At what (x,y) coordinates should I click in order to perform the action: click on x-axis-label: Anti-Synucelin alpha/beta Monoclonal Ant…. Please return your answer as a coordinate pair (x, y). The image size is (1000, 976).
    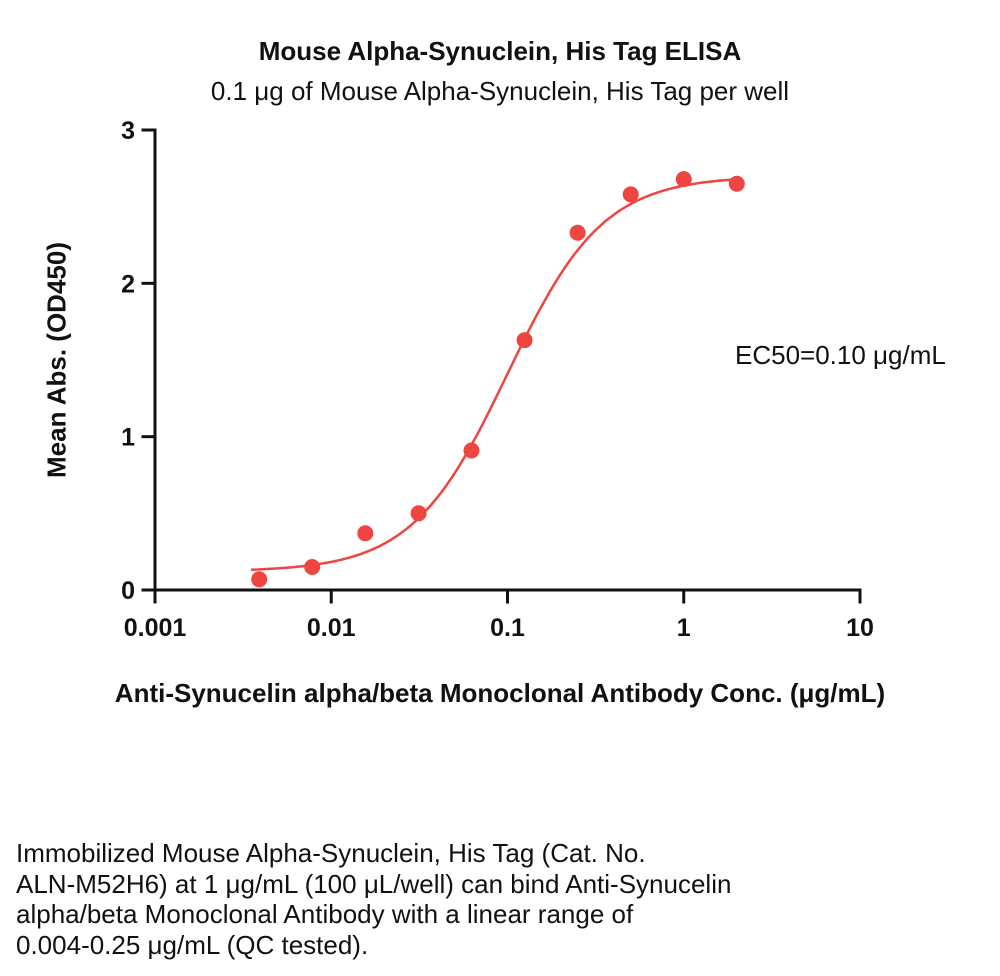
    Looking at the image, I should click on (500, 693).